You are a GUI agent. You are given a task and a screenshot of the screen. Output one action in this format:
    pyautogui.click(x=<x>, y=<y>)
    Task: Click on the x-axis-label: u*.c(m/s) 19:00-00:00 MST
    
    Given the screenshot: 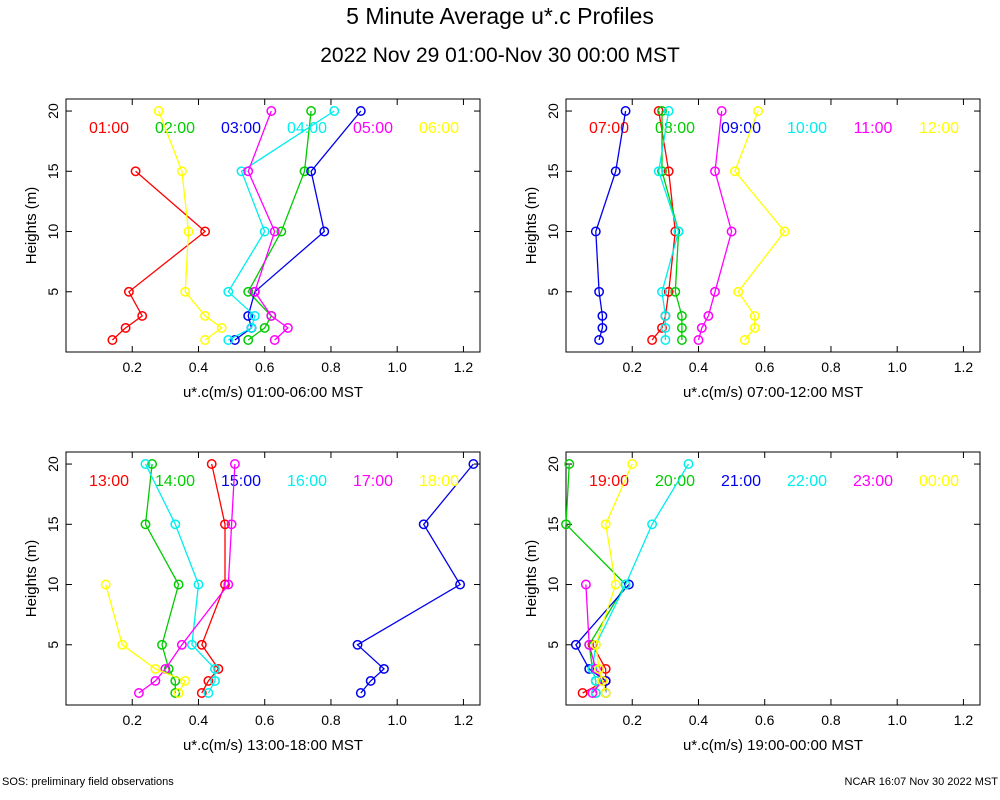 What is the action you would take?
    pyautogui.click(x=773, y=745)
    